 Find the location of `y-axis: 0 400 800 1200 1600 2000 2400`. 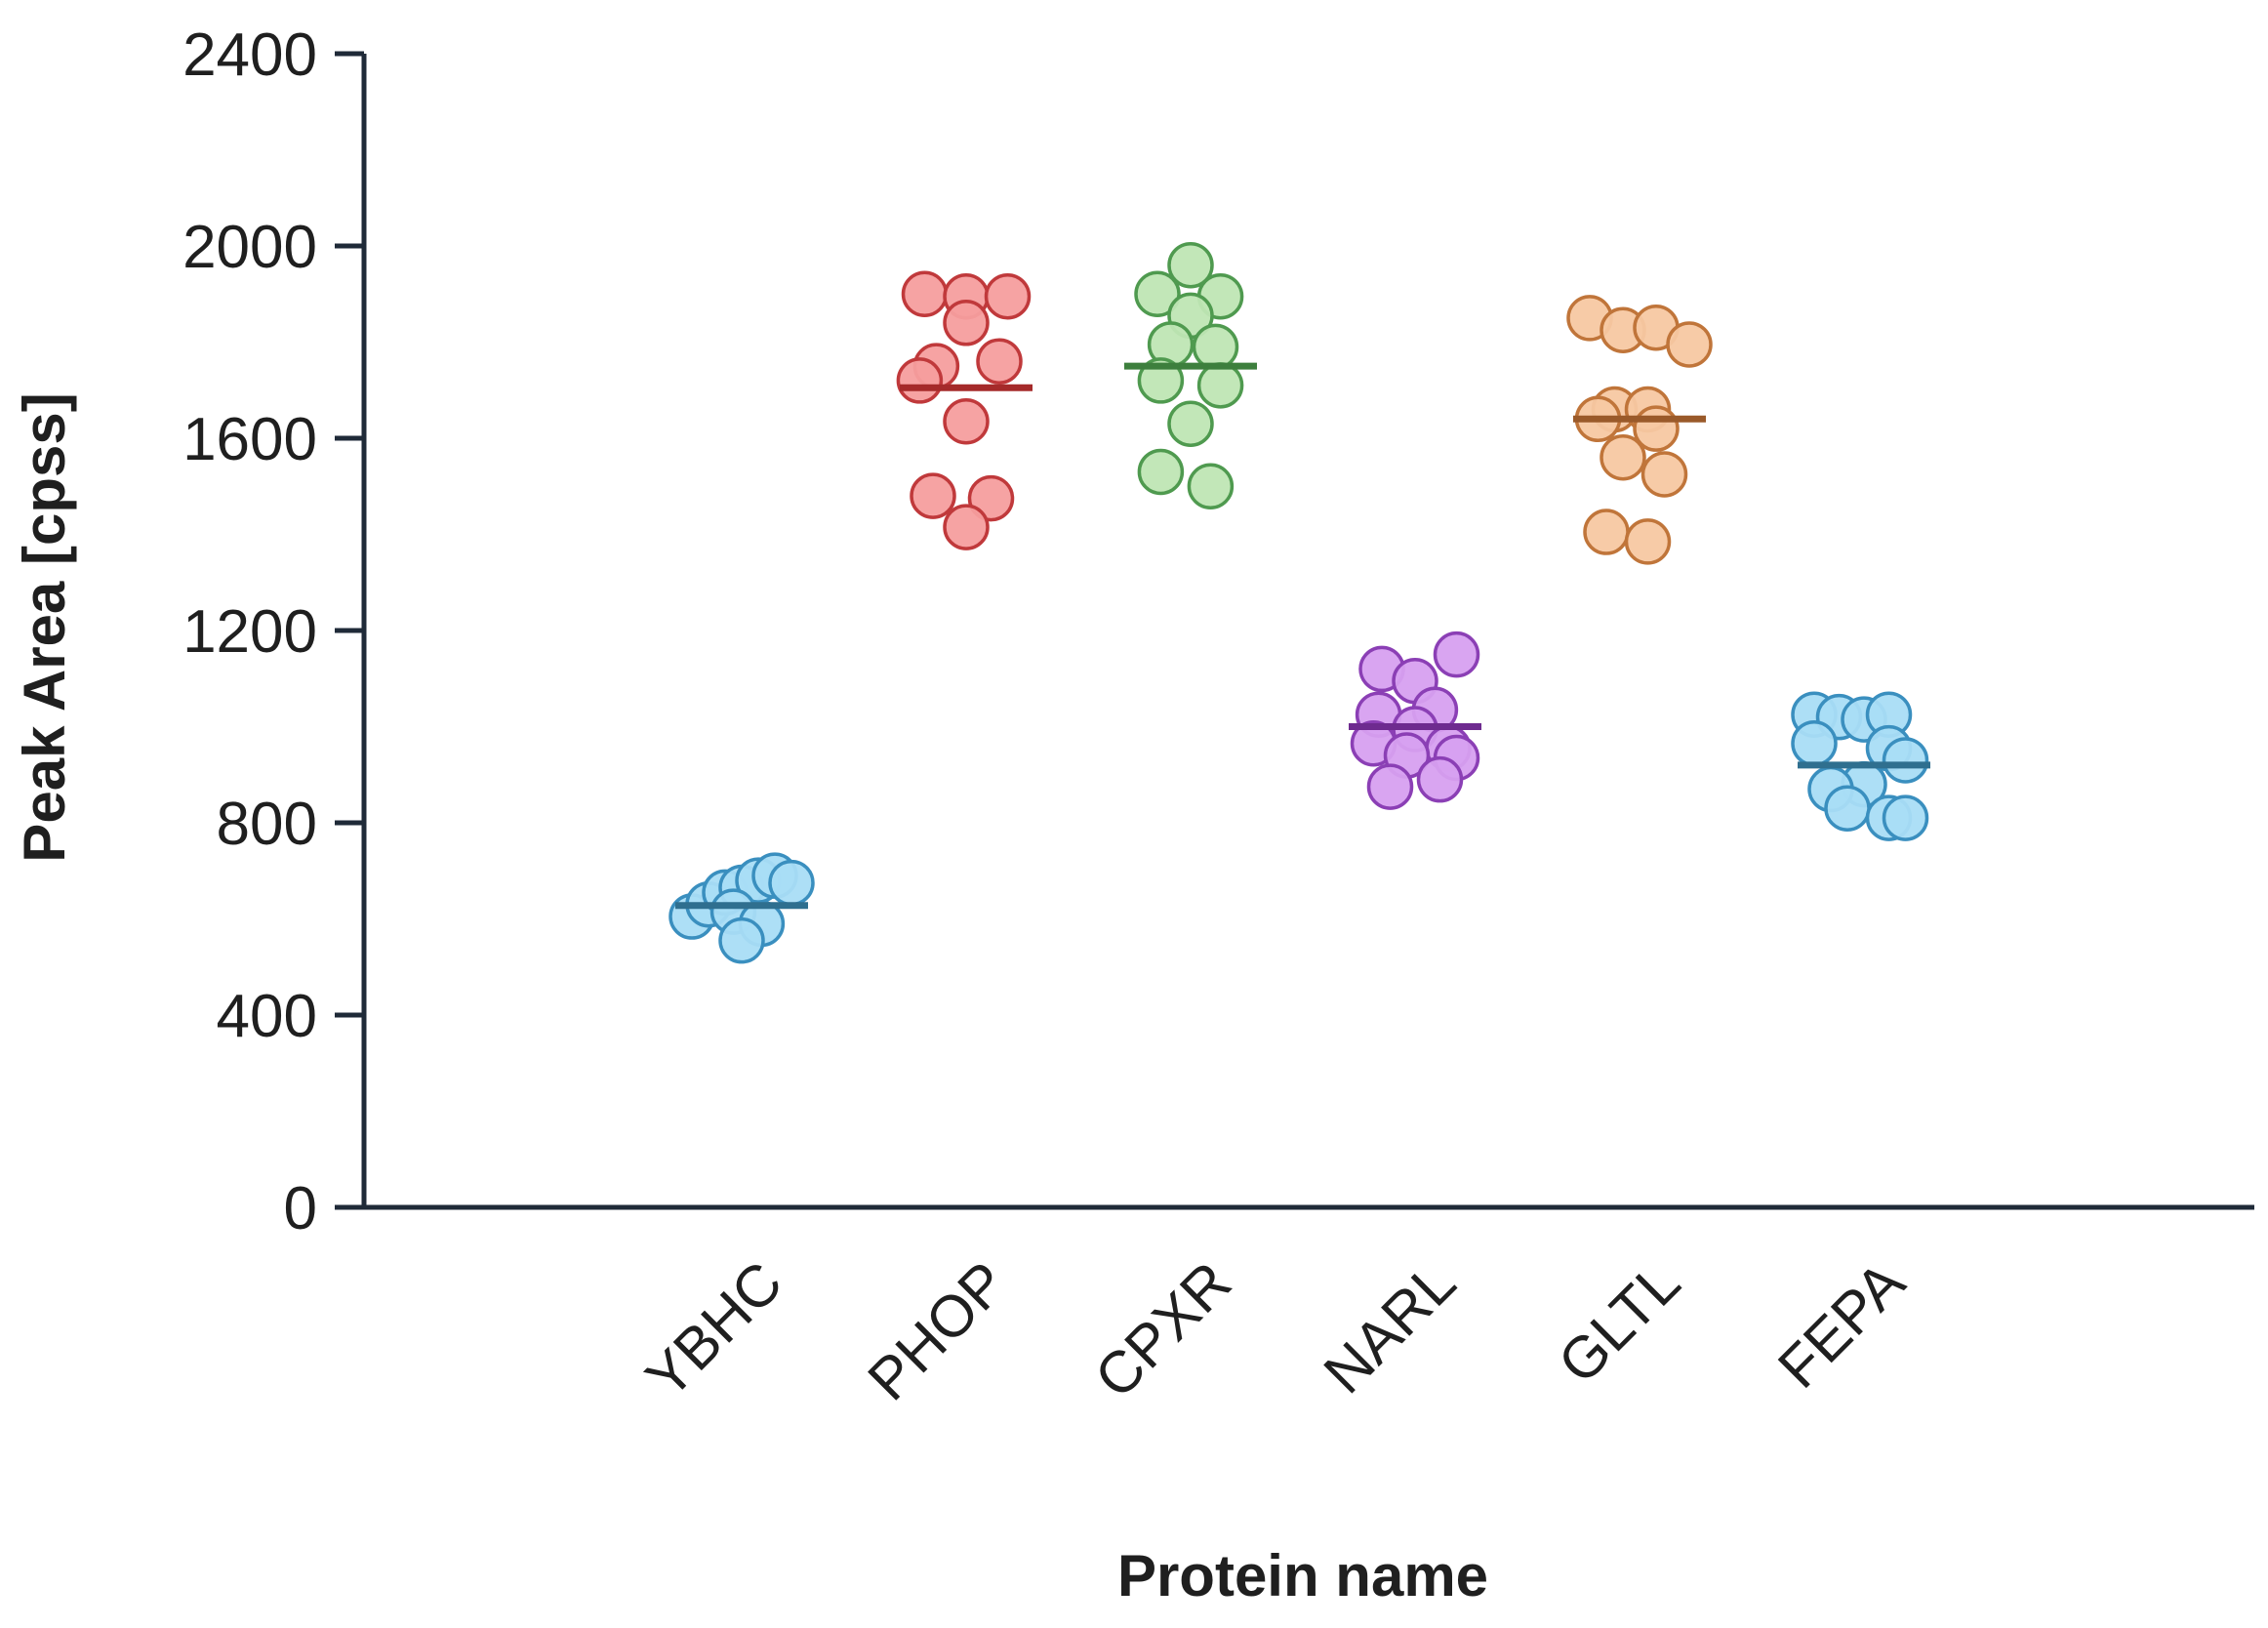

y-axis: 0 400 800 1200 1600 2000 2400 is located at coordinates (275, 632).